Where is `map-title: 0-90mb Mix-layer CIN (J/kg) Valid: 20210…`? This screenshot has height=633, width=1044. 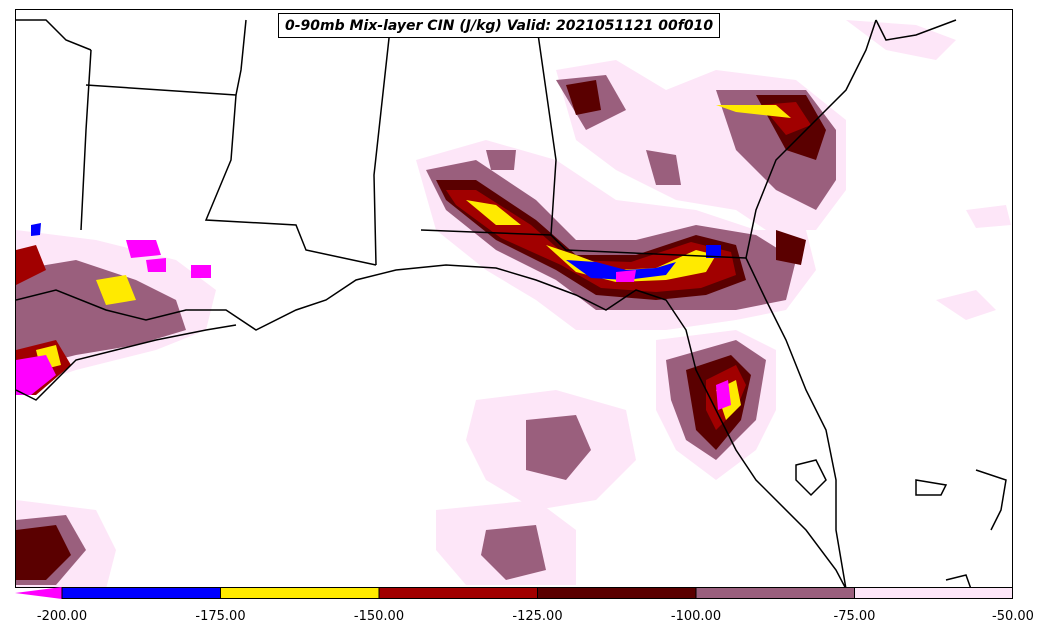 map-title: 0-90mb Mix-layer CIN (J/kg) Valid: 20210… is located at coordinates (499, 25).